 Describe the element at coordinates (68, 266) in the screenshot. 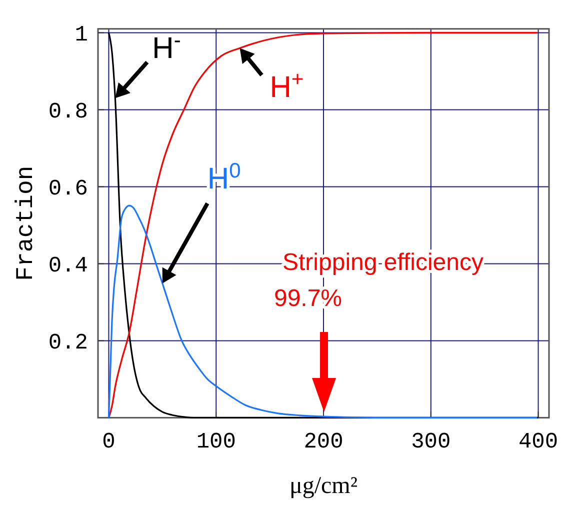

I see `y-tick-label: 0.4` at that location.